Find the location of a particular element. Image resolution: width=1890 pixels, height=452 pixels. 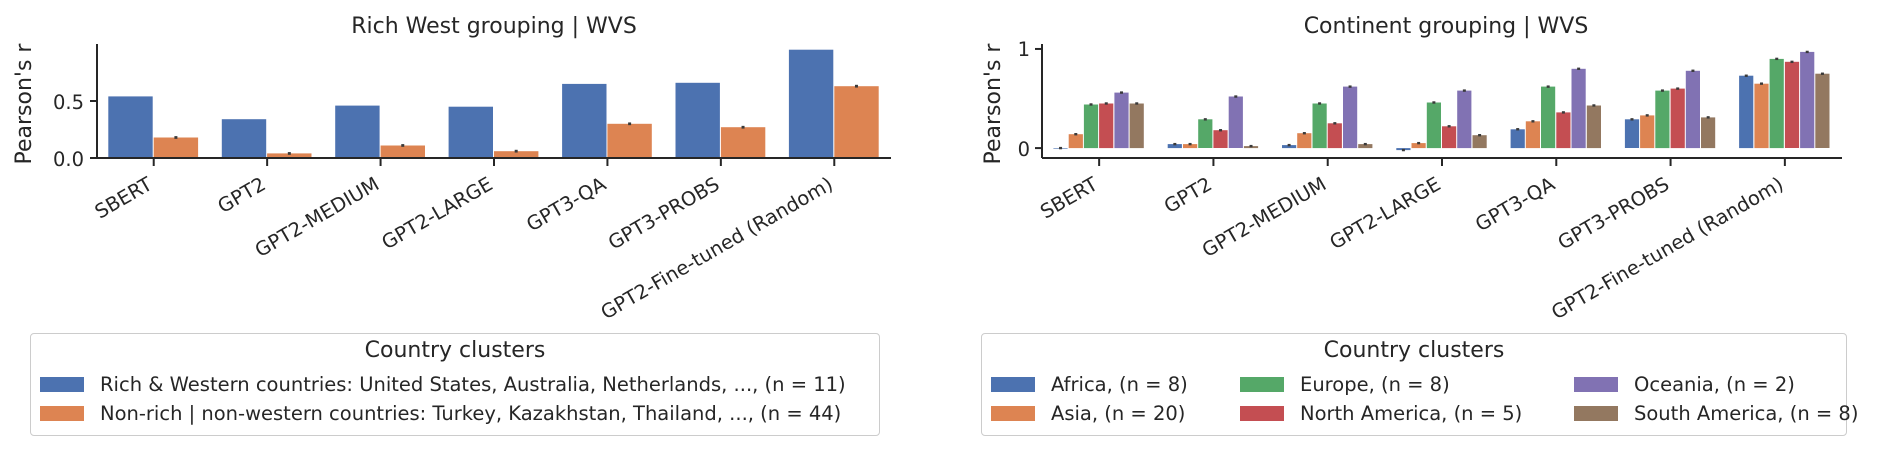

legend-item: North America, (n = 5) is located at coordinates (1381, 413).